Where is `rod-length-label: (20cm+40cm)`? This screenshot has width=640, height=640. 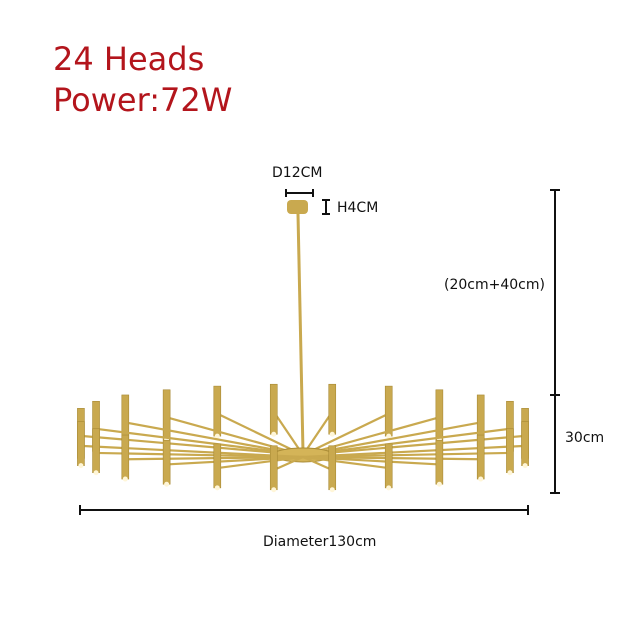 rod-length-label: (20cm+40cm) is located at coordinates (494, 285).